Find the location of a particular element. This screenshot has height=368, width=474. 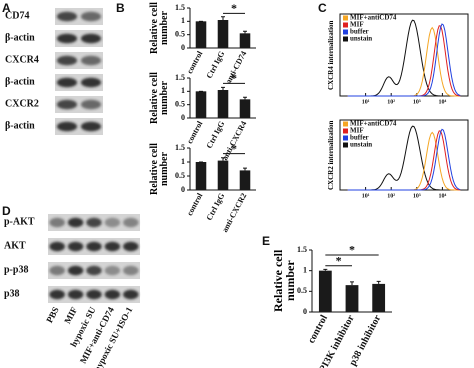

blot-label: AKT is located at coordinates (15, 245).